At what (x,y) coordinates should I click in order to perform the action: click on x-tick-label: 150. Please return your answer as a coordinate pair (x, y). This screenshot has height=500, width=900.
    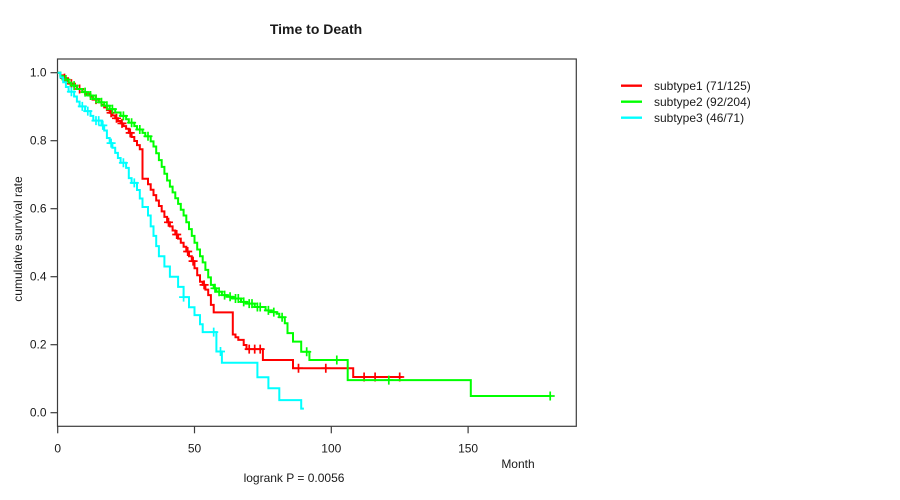
    Looking at the image, I should click on (468, 448).